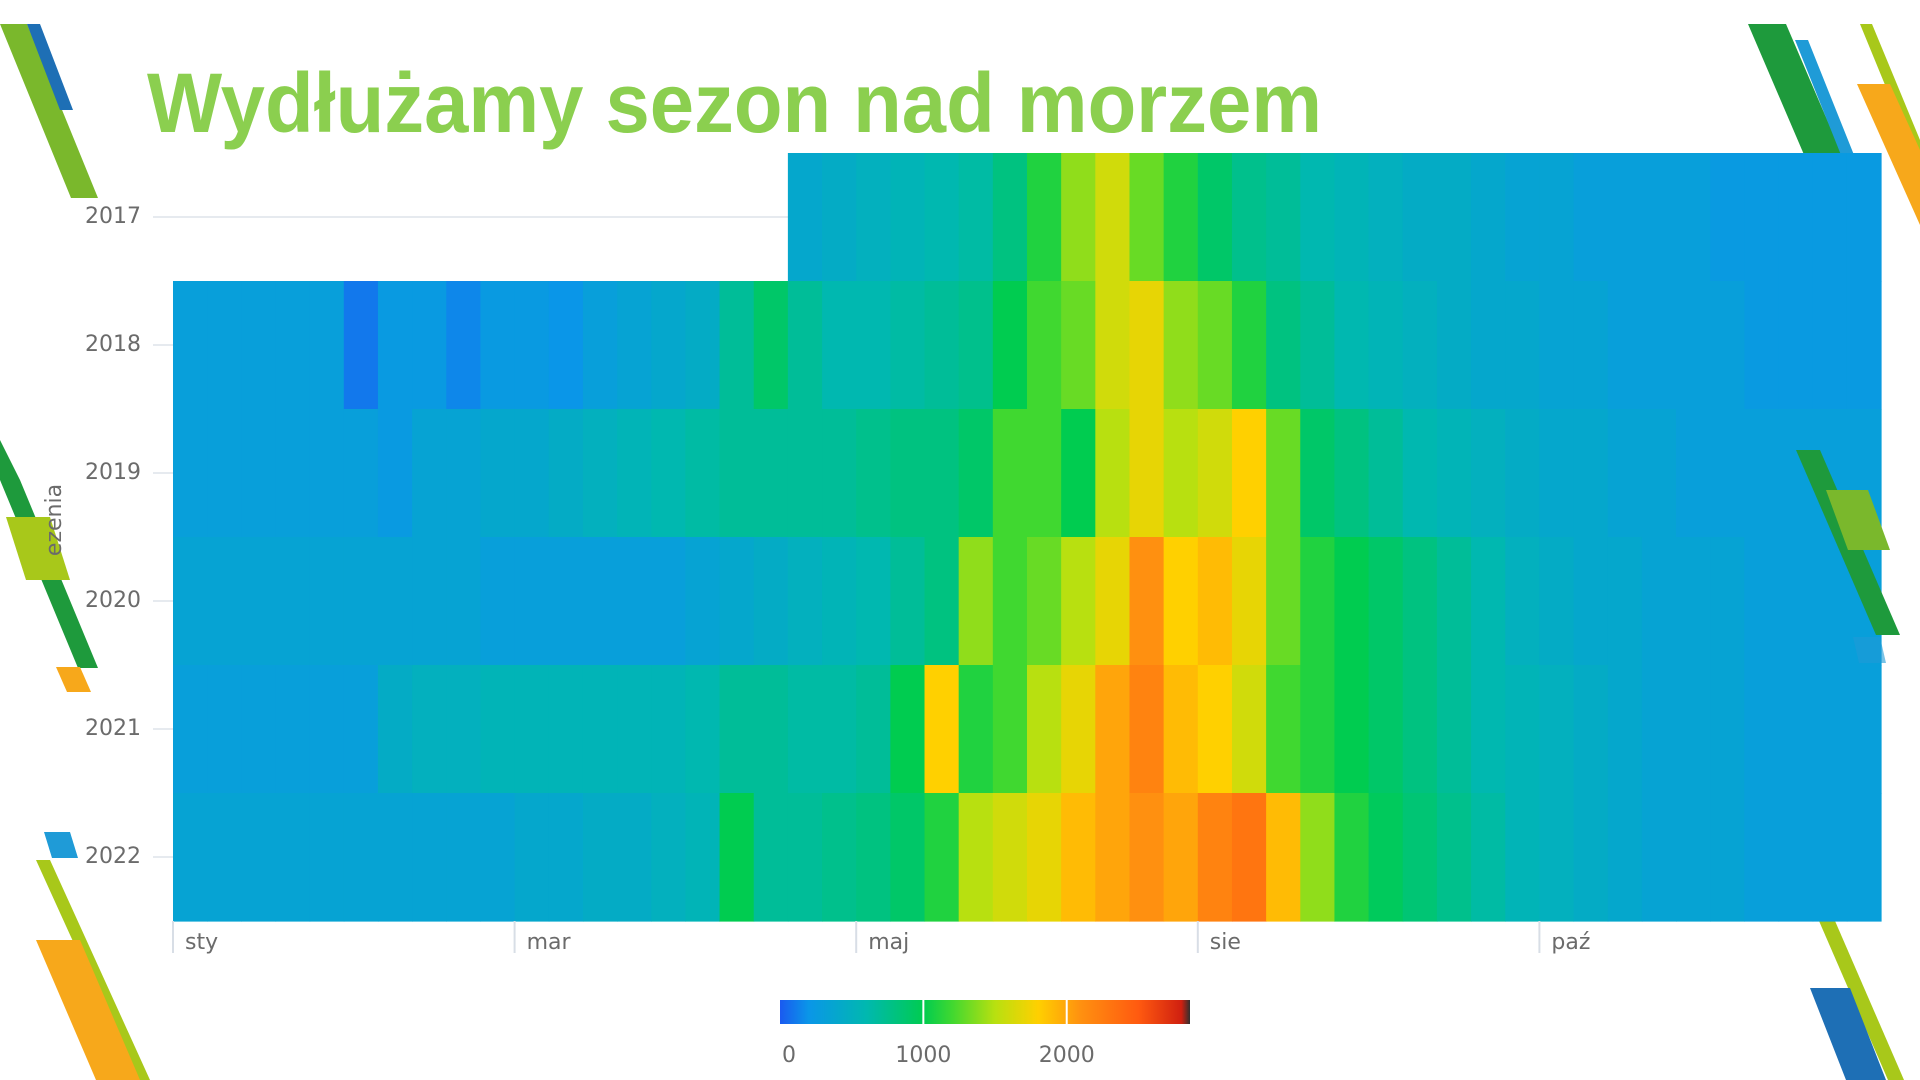 Image resolution: width=1920 pixels, height=1080 pixels. Describe the element at coordinates (113, 344) in the screenshot. I see `y-tick-label: 2018` at that location.